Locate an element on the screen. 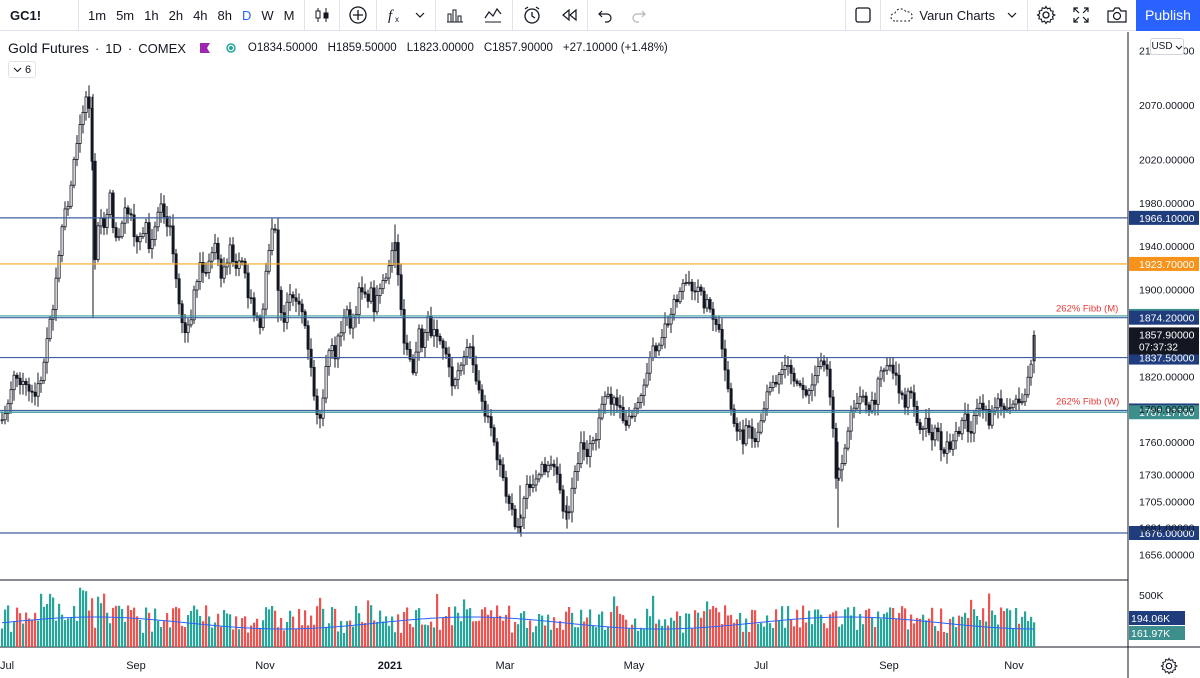  replay-button is located at coordinates (569, 15).